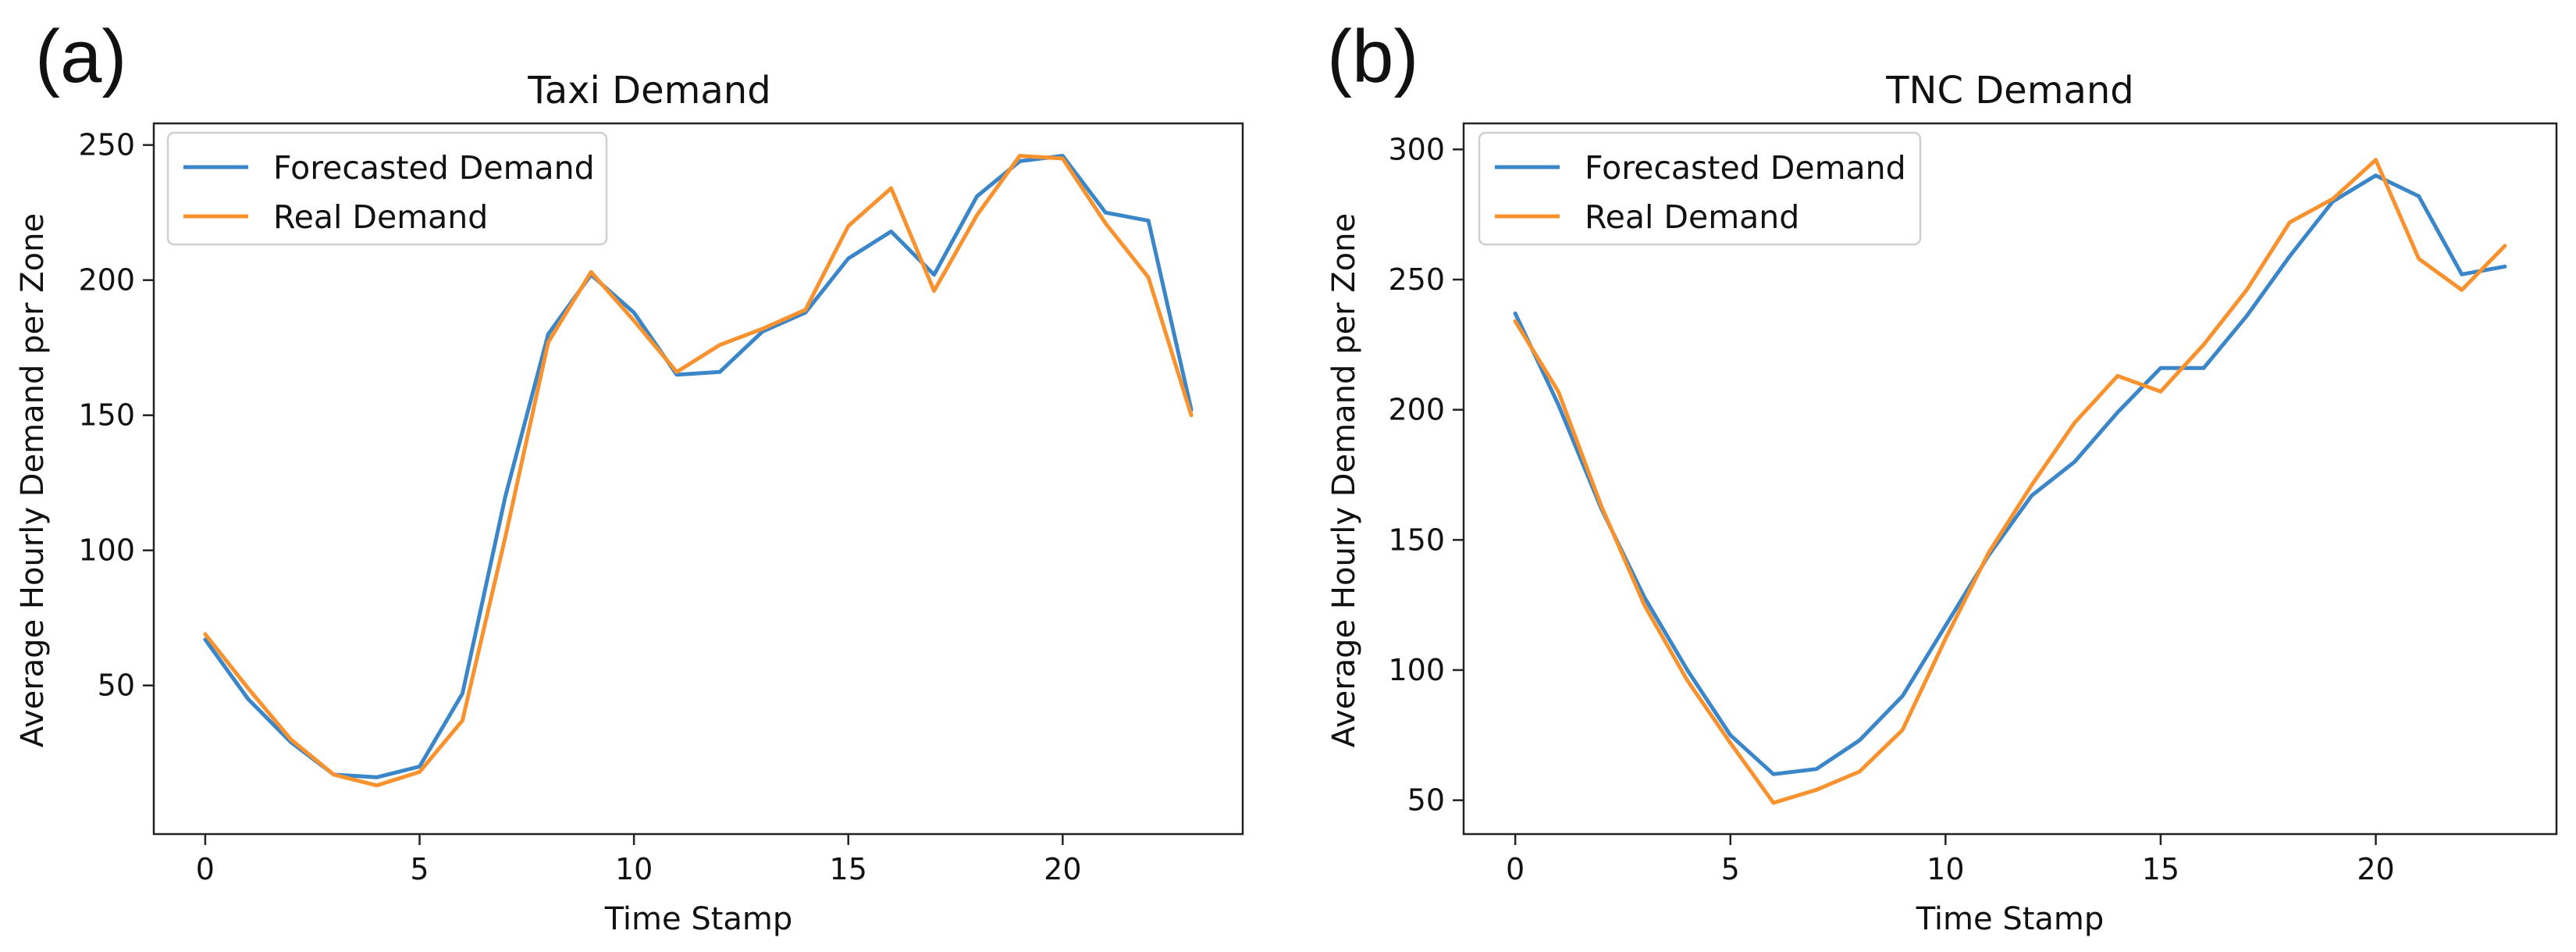  Describe the element at coordinates (2009, 90) in the screenshot. I see `chart-title: TNC Demand` at that location.